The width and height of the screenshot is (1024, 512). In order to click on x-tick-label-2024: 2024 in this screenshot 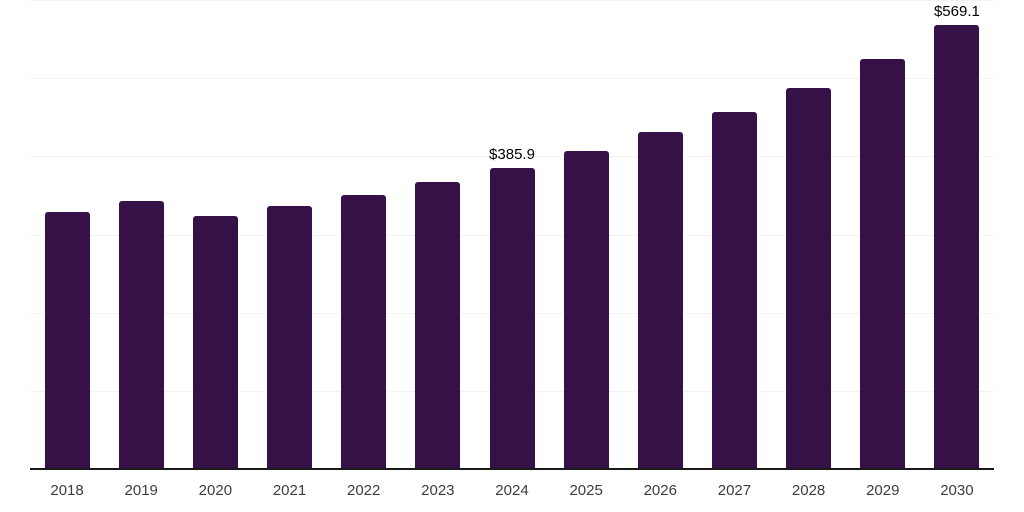, I will do `click(512, 490)`.